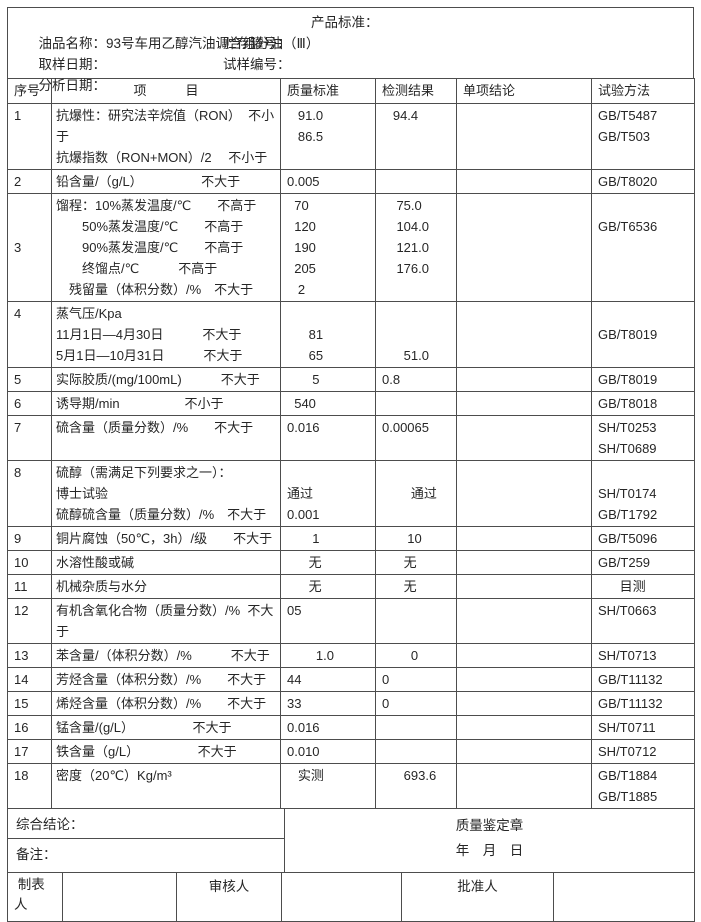  I want to click on analysis-date-label: 分析日期：, so click(72, 85).